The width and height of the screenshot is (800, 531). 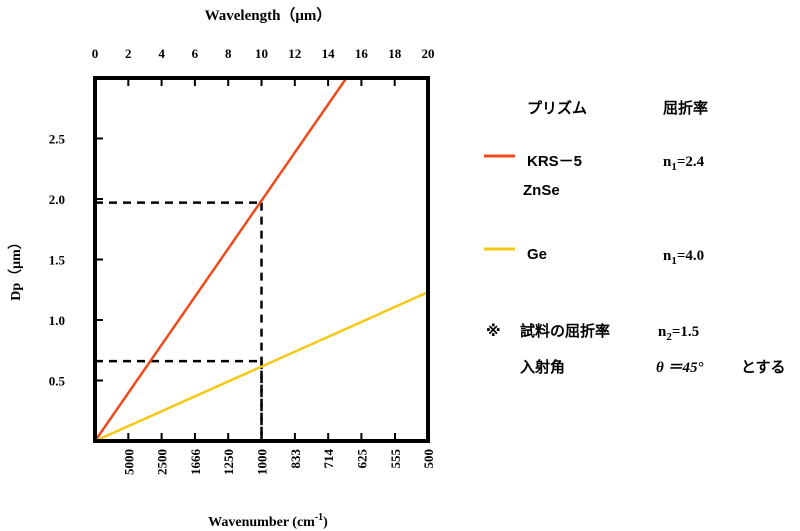 What do you see at coordinates (361, 459) in the screenshot?
I see `bottom-axis-tick-label: 625` at bounding box center [361, 459].